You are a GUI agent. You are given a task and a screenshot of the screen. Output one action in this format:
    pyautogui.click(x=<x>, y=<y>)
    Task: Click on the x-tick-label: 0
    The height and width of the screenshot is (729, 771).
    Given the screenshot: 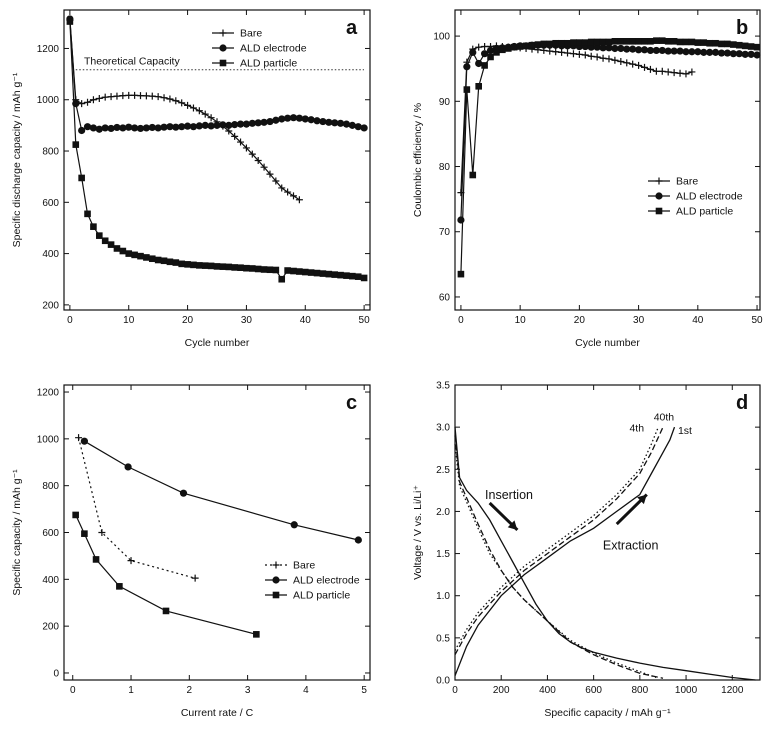 What is the action you would take?
    pyautogui.click(x=461, y=320)
    